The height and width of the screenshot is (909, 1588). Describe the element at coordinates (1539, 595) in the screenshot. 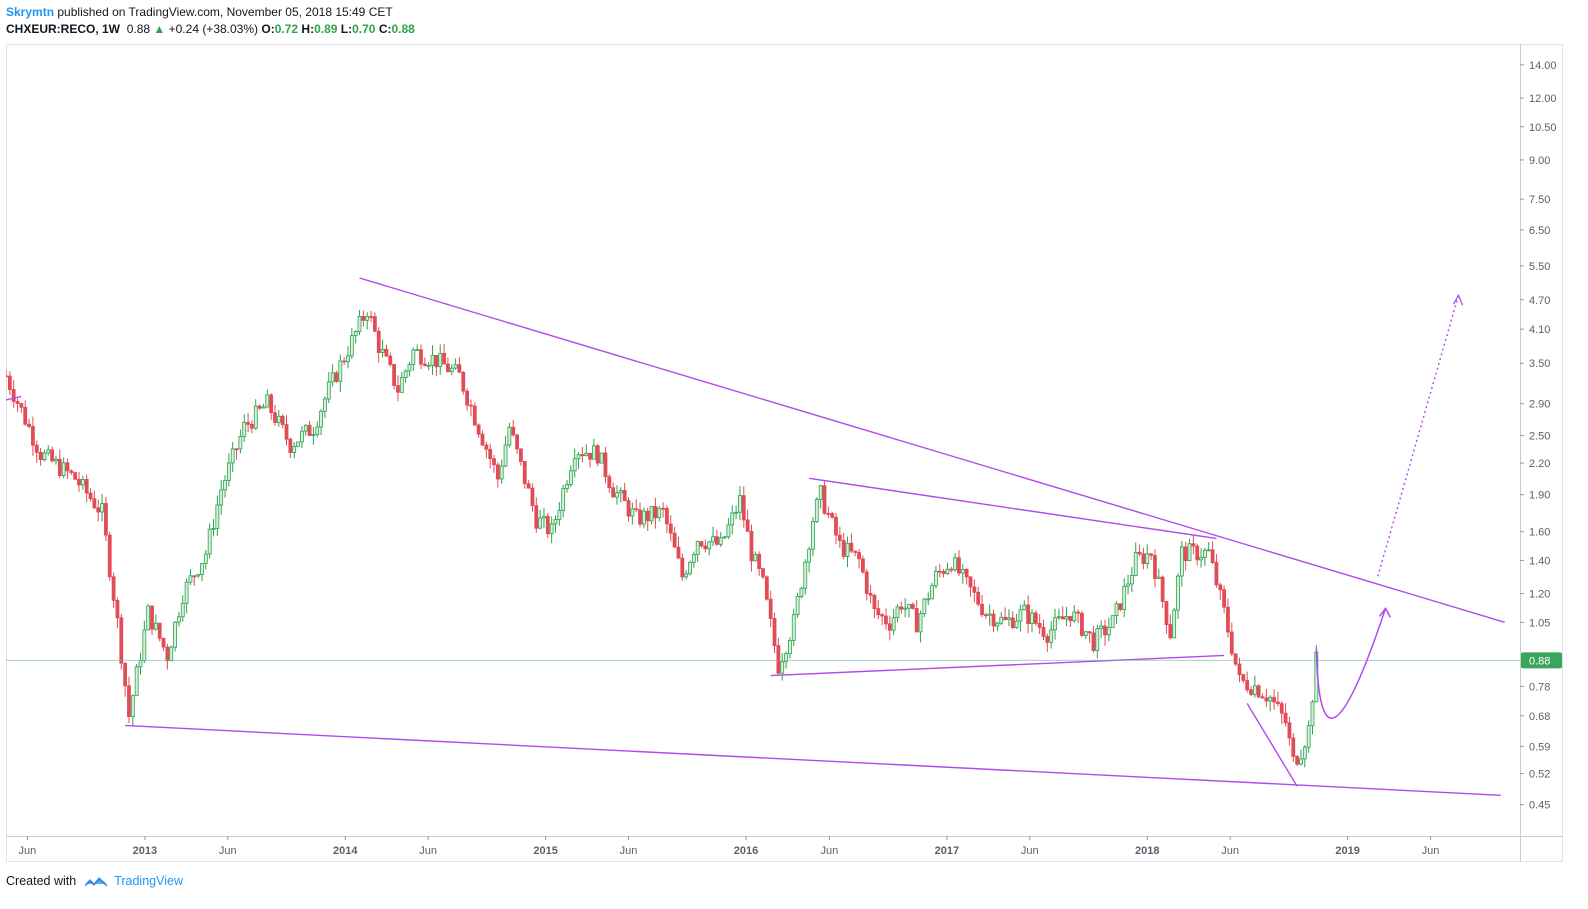

I see `price-tick-label: 1.20` at that location.